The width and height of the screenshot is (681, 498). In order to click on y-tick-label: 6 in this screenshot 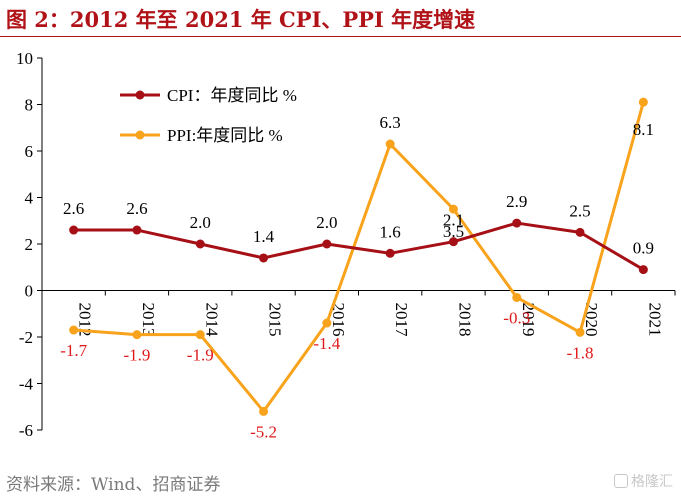, I will do `click(29, 151)`.